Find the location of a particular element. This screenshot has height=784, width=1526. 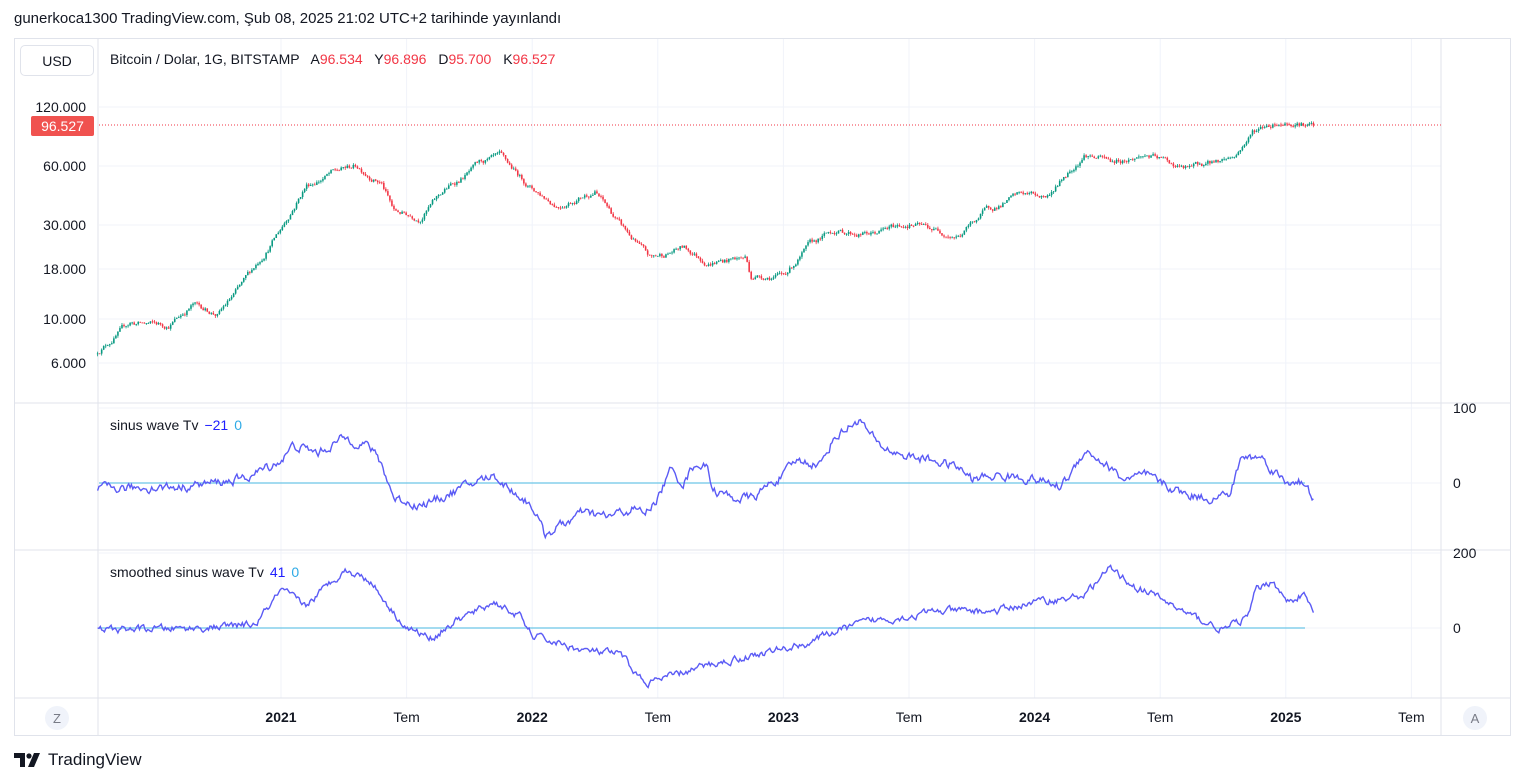

auto-scale-button: A is located at coordinates (1475, 718).